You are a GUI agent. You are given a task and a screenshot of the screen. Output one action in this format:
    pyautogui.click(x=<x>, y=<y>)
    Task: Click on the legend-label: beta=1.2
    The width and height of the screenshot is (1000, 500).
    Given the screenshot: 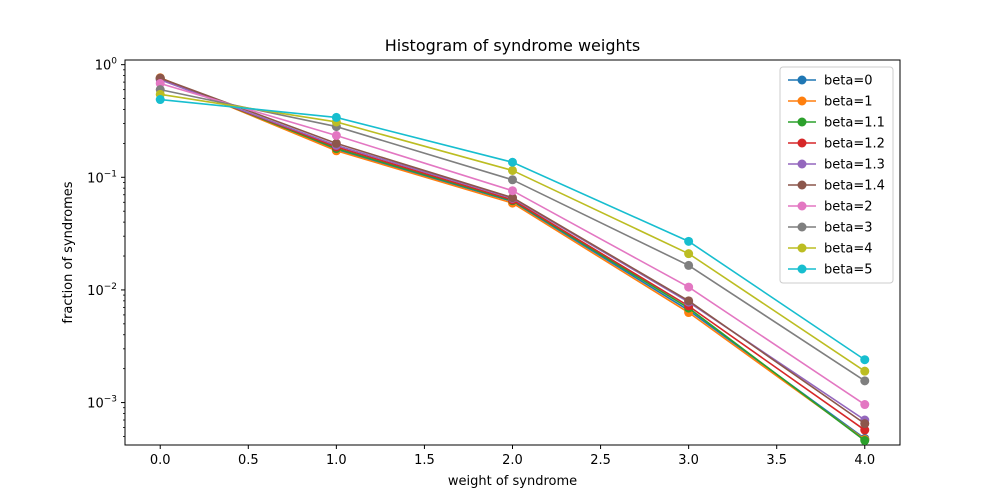 What is the action you would take?
    pyautogui.click(x=854, y=144)
    